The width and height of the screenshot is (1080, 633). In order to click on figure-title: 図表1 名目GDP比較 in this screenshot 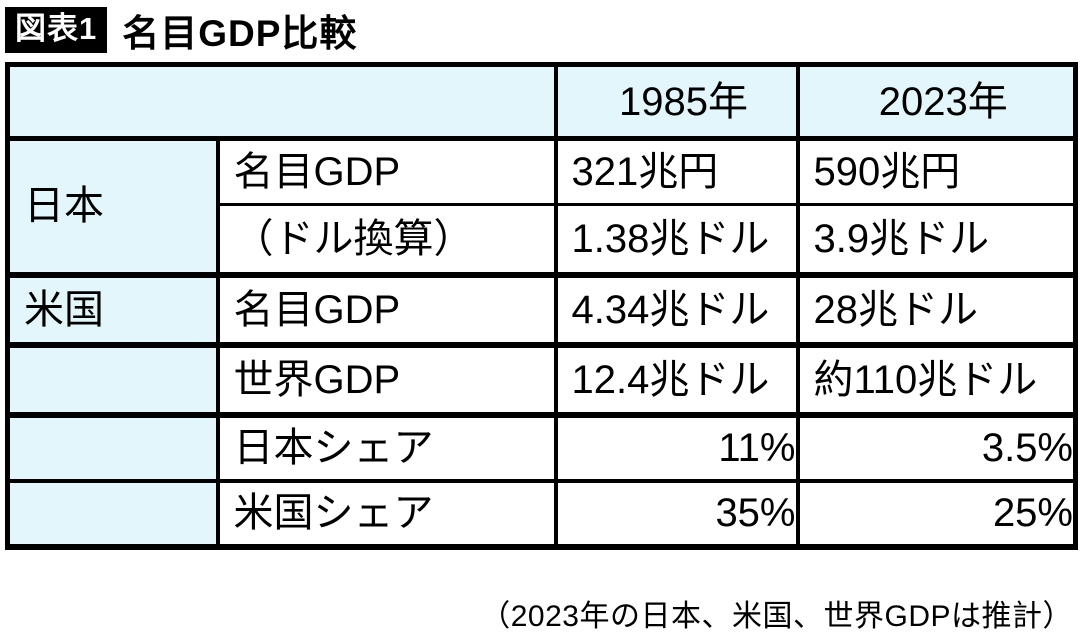, I will do `click(181, 30)`.